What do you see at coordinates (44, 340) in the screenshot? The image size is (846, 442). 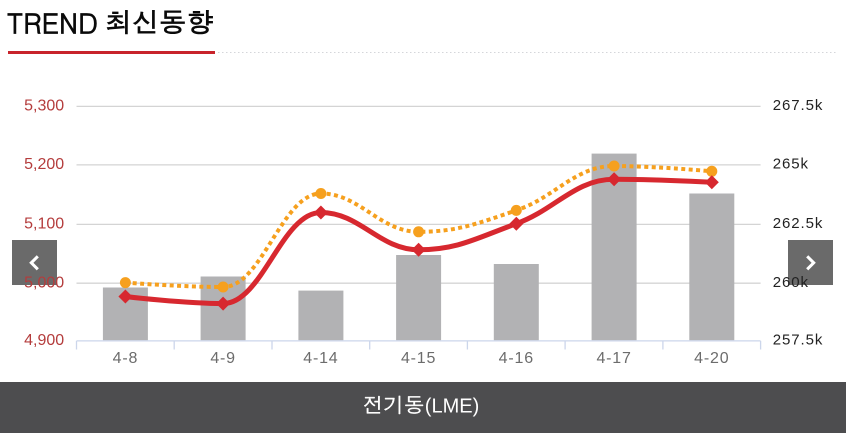 I see `svg-text: 4,900` at bounding box center [44, 340].